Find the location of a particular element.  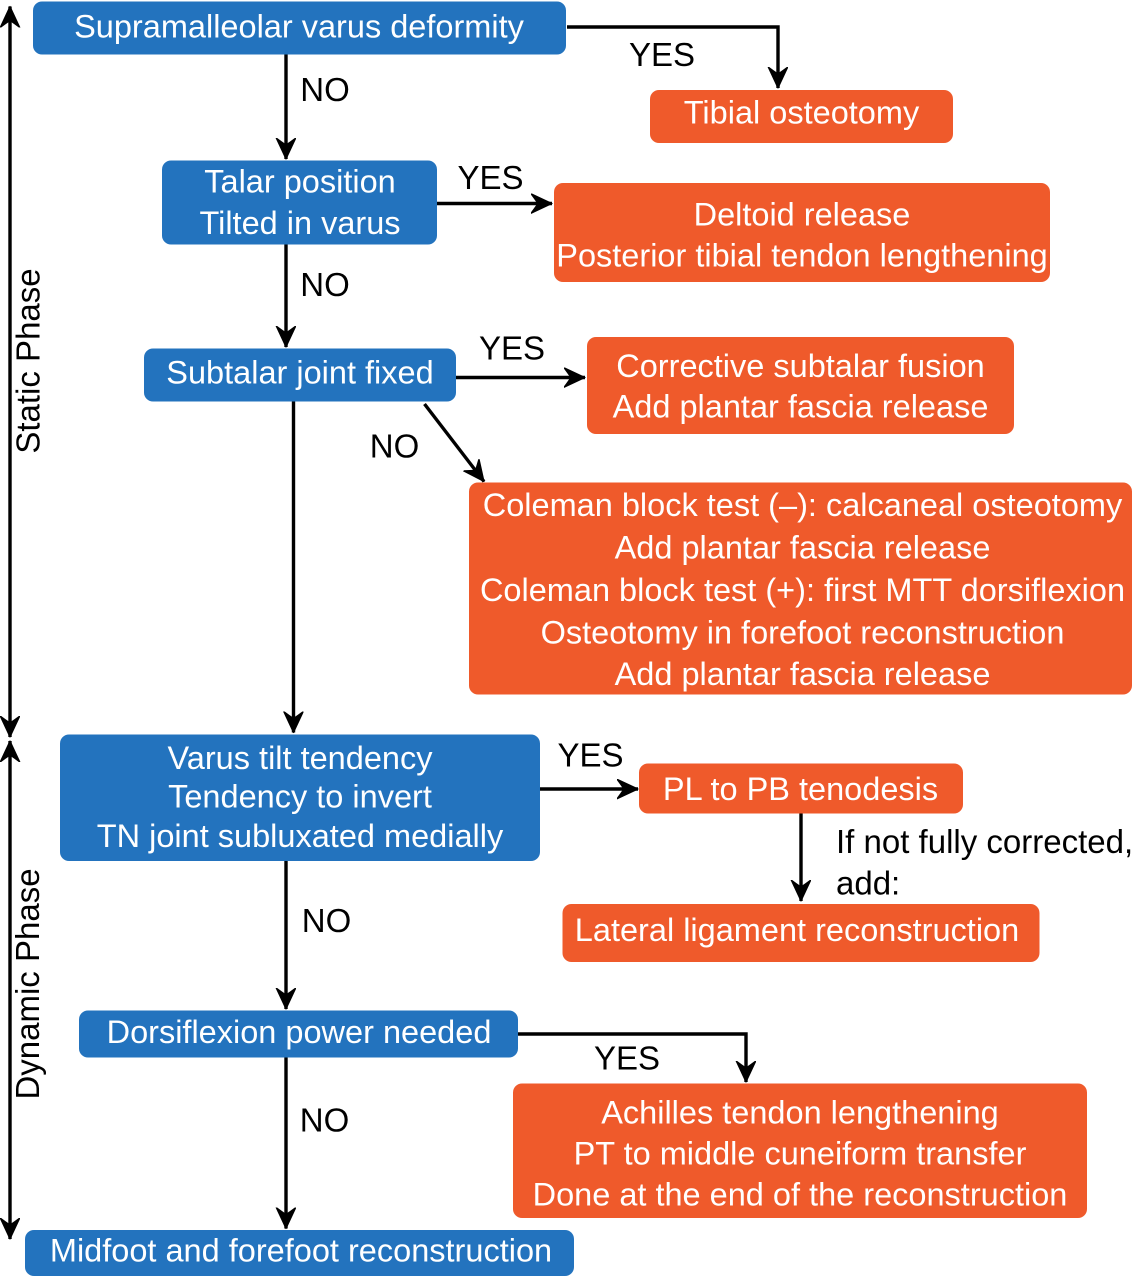

svg-text: Talar position is located at coordinates (300, 182).